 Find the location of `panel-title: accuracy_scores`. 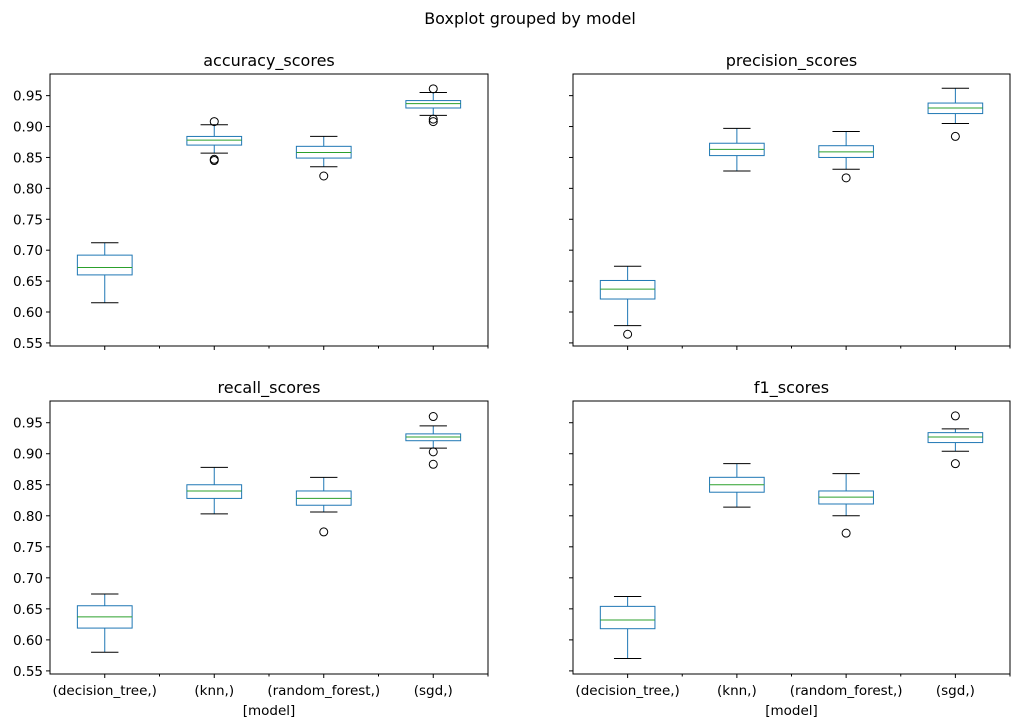

panel-title: accuracy_scores is located at coordinates (269, 61).